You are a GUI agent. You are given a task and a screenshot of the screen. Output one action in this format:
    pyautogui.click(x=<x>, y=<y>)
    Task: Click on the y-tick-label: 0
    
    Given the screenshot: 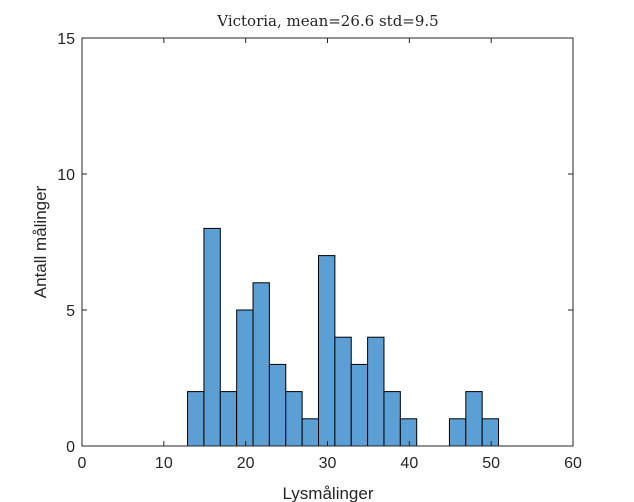 What is the action you would take?
    pyautogui.click(x=70, y=447)
    